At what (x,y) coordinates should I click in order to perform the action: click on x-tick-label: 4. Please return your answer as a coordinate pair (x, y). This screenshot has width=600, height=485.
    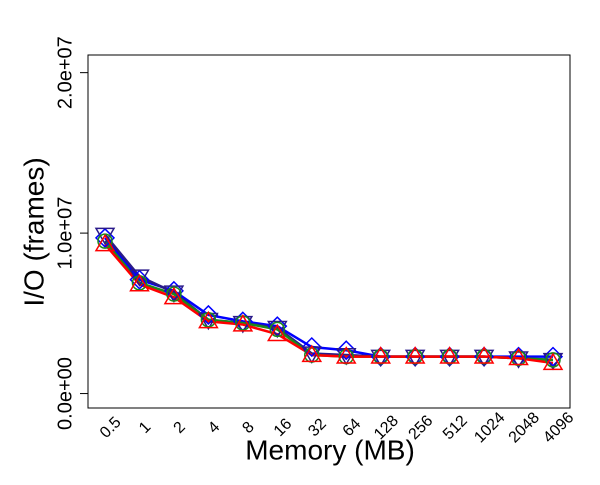
    Looking at the image, I should click on (214, 428).